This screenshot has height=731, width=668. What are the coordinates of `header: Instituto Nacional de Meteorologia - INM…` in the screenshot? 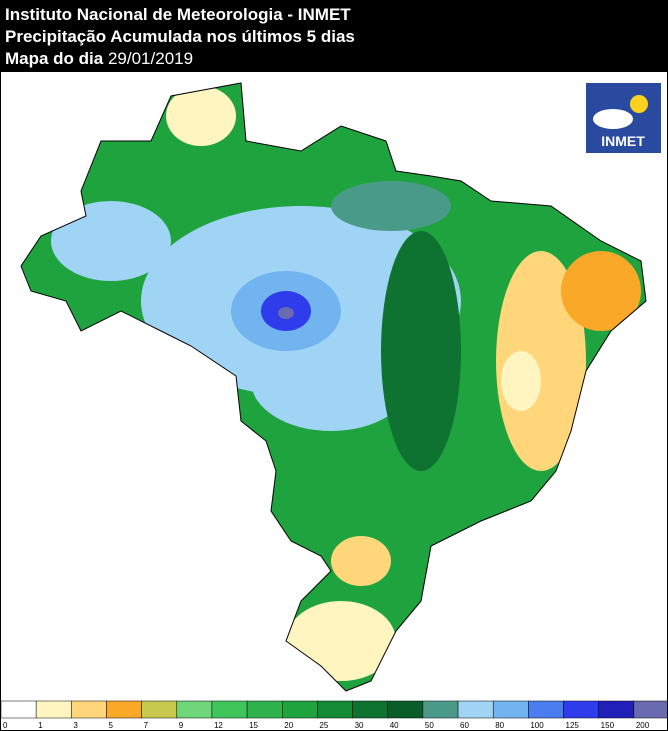 It's located at (334, 36).